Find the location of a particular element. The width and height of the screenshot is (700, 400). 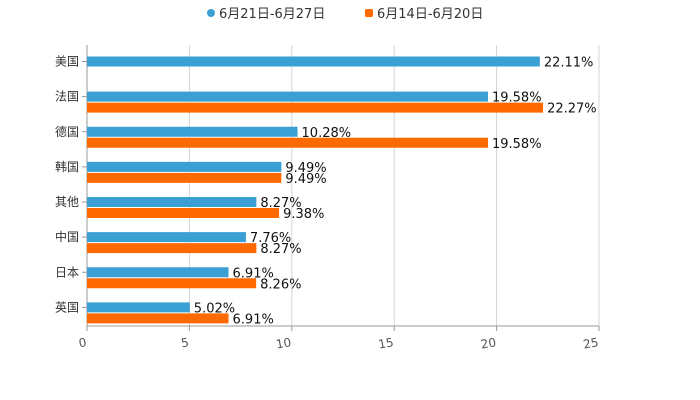

category-label: 中国 is located at coordinates (67, 236).